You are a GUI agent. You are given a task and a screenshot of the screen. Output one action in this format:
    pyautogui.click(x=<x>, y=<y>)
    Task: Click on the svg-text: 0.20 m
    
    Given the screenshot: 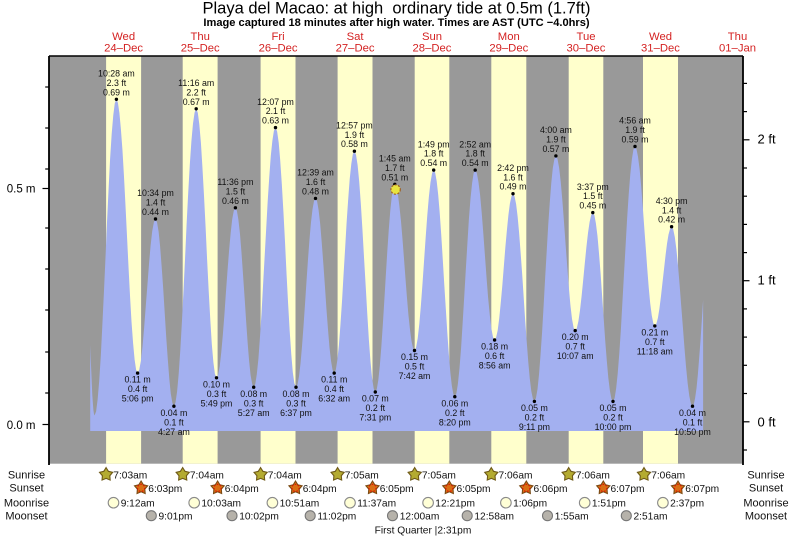 What is the action you would take?
    pyautogui.click(x=575, y=337)
    